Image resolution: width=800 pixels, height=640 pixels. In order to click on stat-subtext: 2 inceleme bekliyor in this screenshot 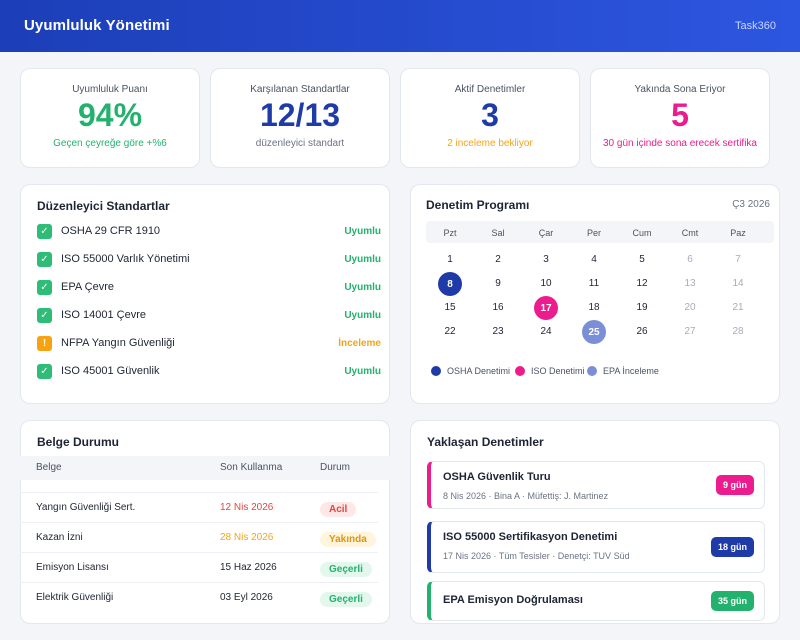, I will do `click(490, 143)`.